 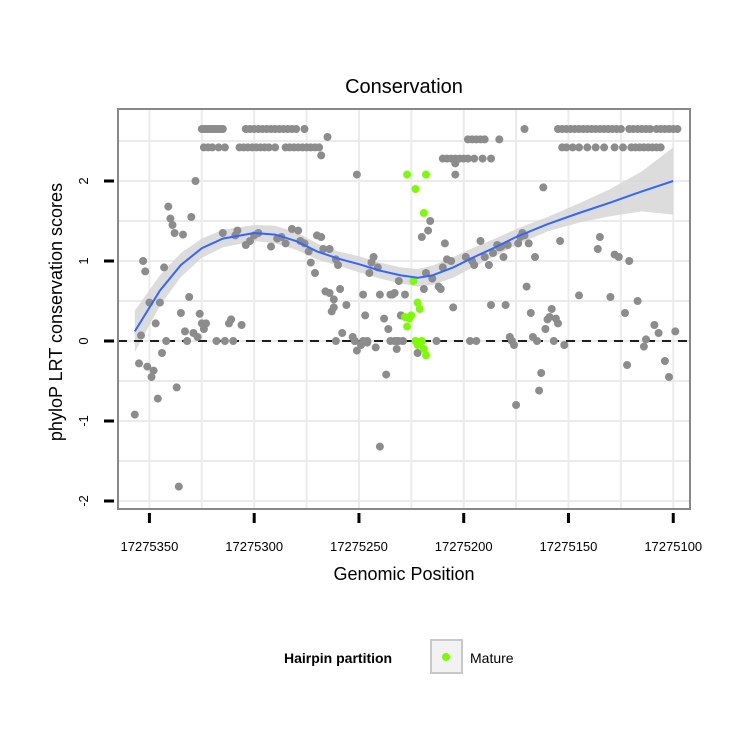 What do you see at coordinates (492, 658) in the screenshot?
I see `legend-label-mature: Mature` at bounding box center [492, 658].